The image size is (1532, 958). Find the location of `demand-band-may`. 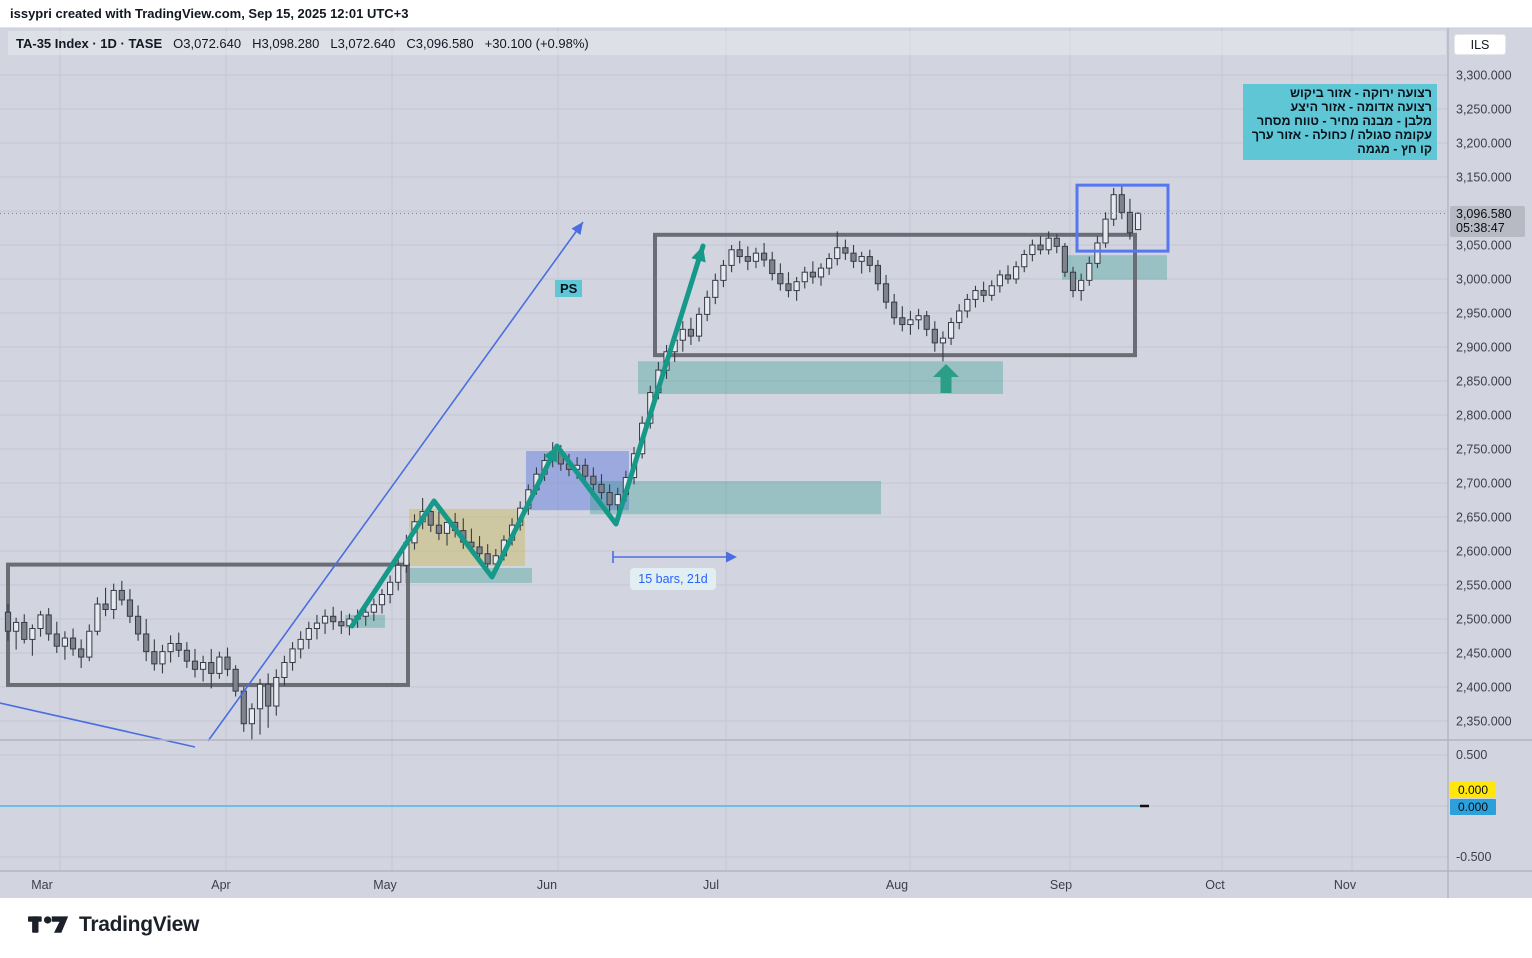

demand-band-may is located at coordinates (468, 575).